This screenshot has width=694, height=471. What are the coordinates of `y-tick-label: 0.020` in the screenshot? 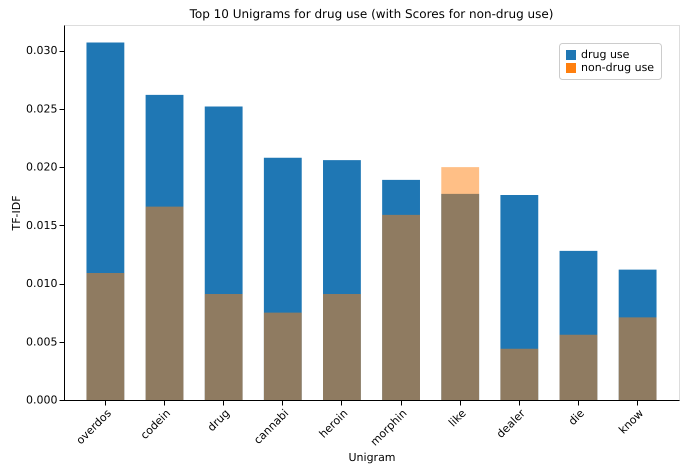 It's located at (42, 167).